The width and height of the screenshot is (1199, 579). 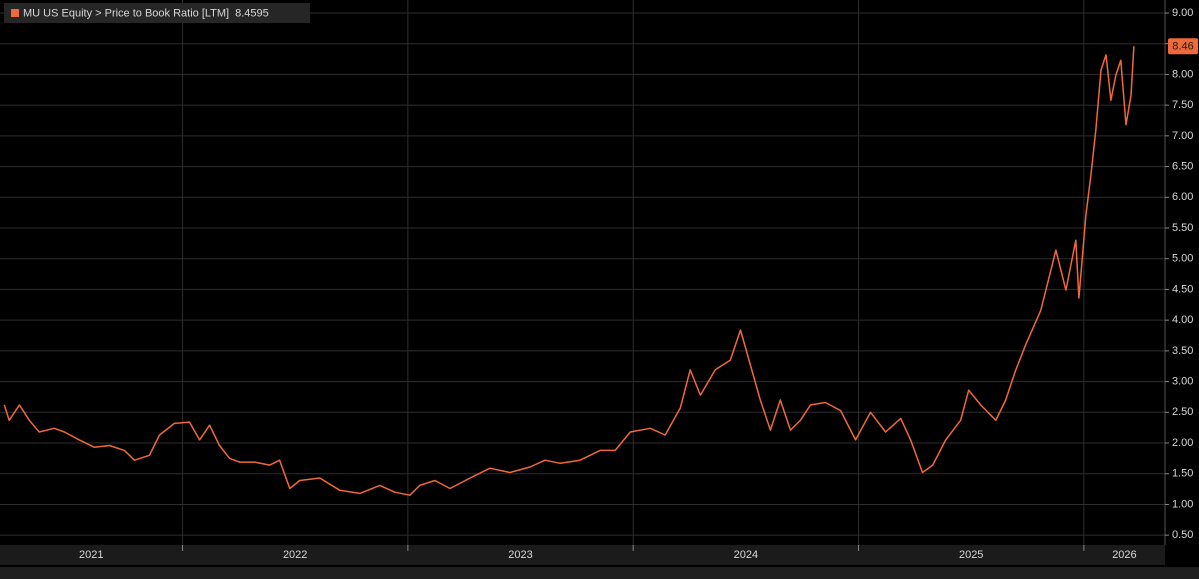 I want to click on x-axis-band, so click(x=582, y=555).